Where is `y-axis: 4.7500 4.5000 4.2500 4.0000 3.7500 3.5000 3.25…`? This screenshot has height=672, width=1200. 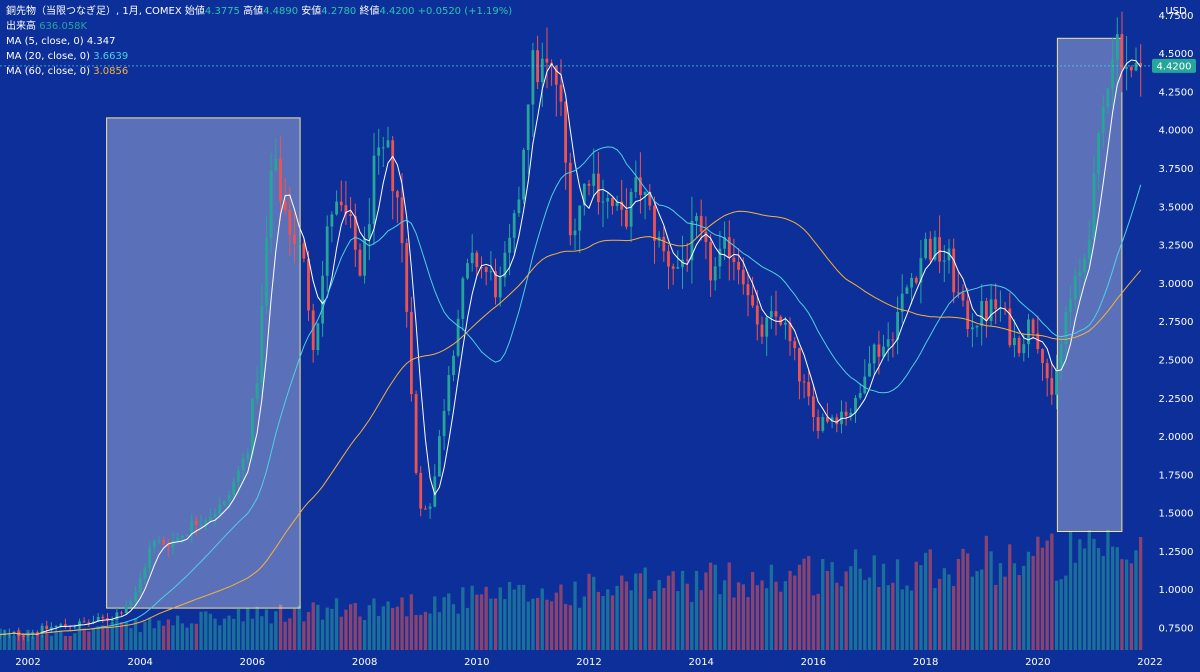 y-axis: 4.7500 4.5000 4.2500 4.0000 3.7500 3.5000 3.25… is located at coordinates (1176, 323).